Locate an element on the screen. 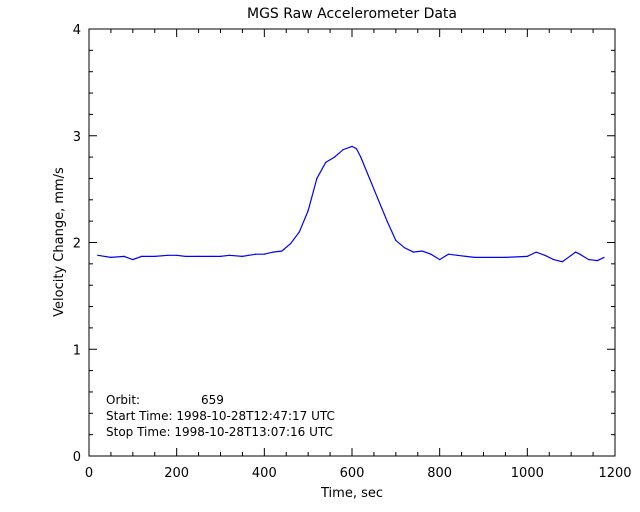  y-tick-label: 0 is located at coordinates (77, 457).